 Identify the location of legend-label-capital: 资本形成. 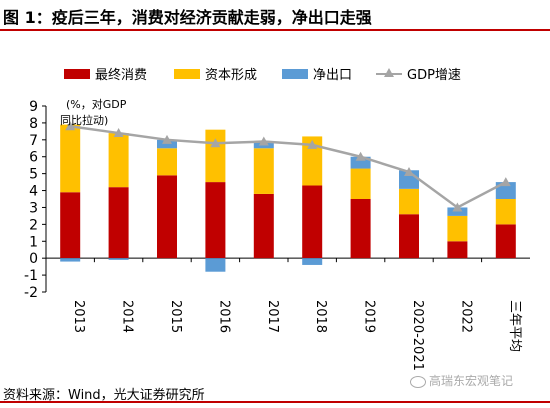
(231, 75).